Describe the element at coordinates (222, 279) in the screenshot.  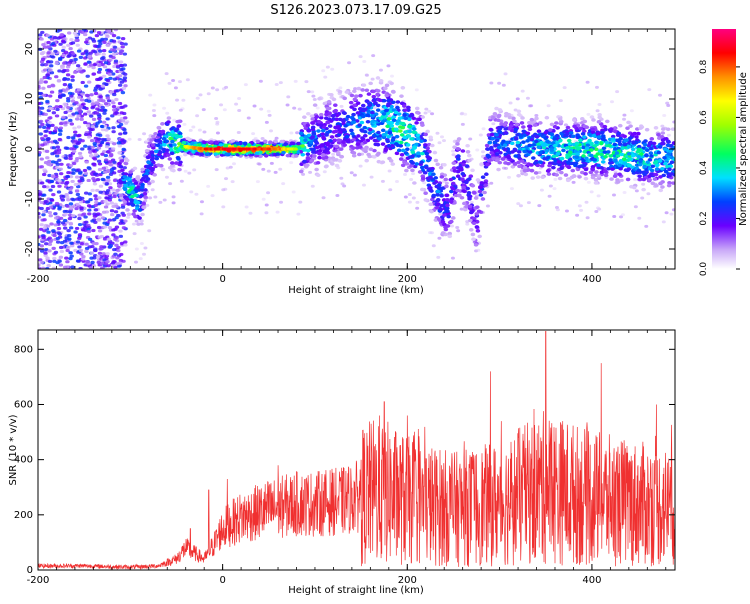
I see `spectrogram-x-tick-label: 0` at that location.